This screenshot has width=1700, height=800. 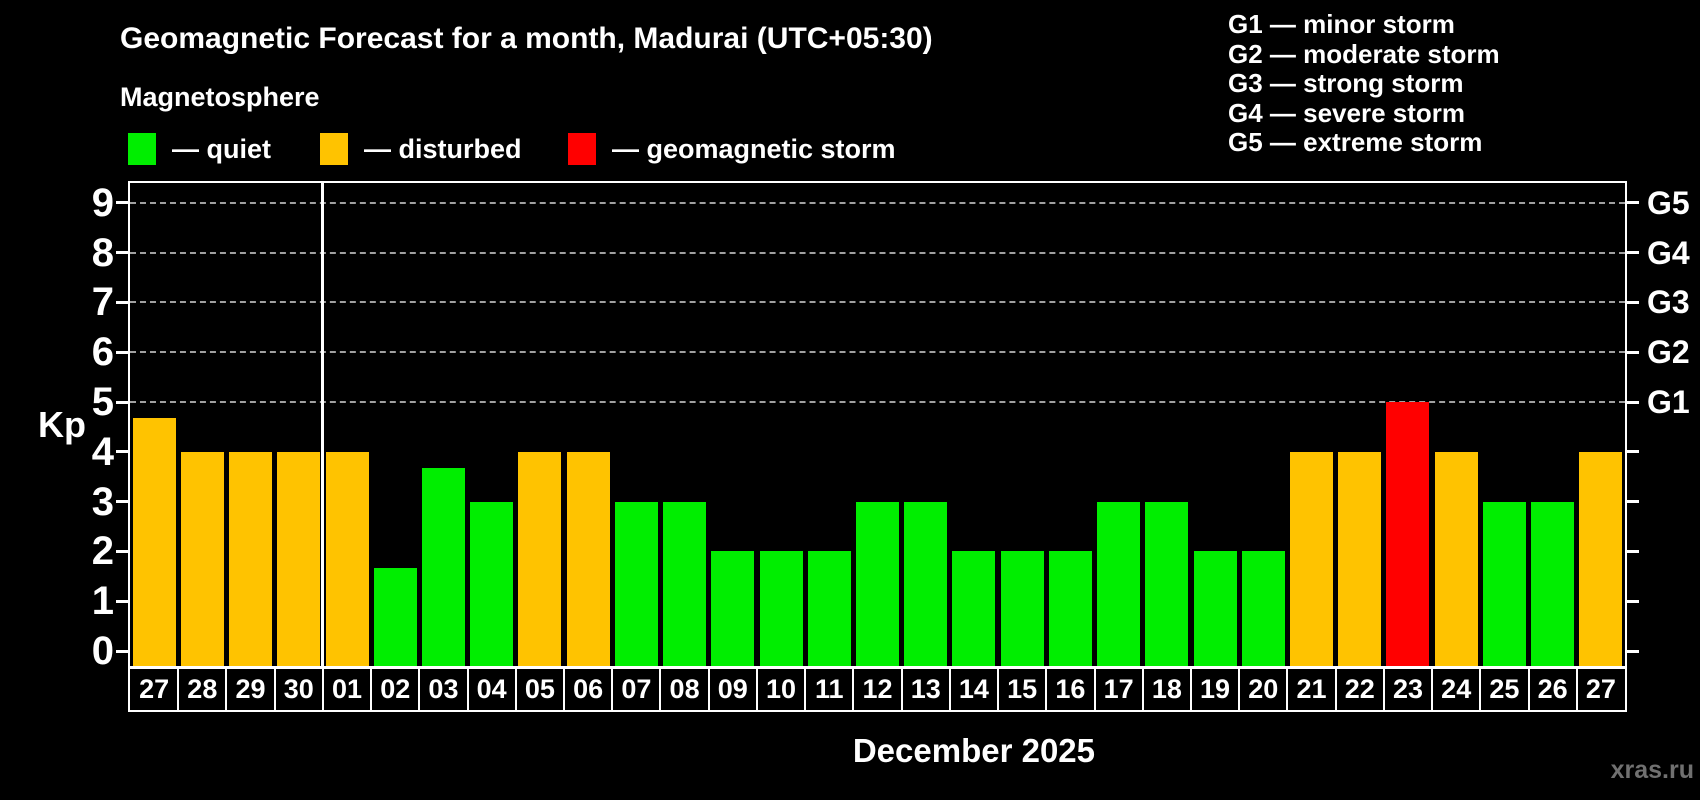 I want to click on g-level-label-G1: G1, so click(x=1668, y=402).